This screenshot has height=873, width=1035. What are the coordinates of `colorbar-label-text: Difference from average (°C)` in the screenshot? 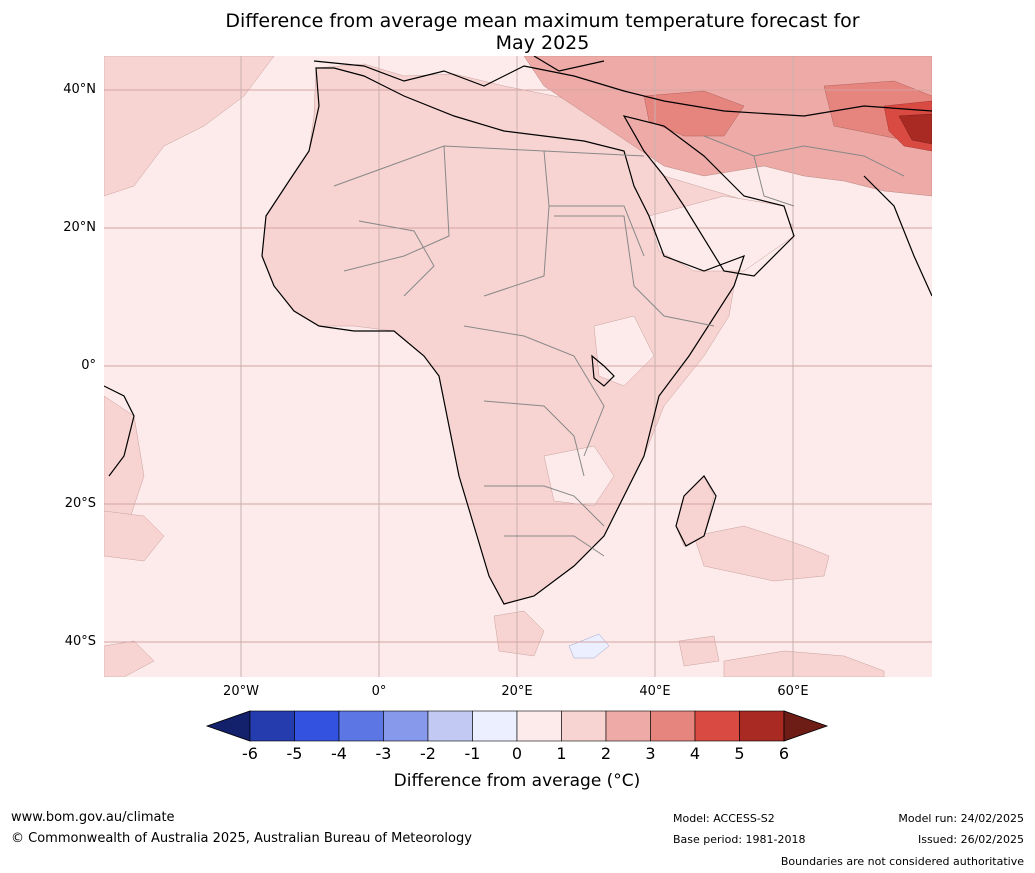 It's located at (517, 781).